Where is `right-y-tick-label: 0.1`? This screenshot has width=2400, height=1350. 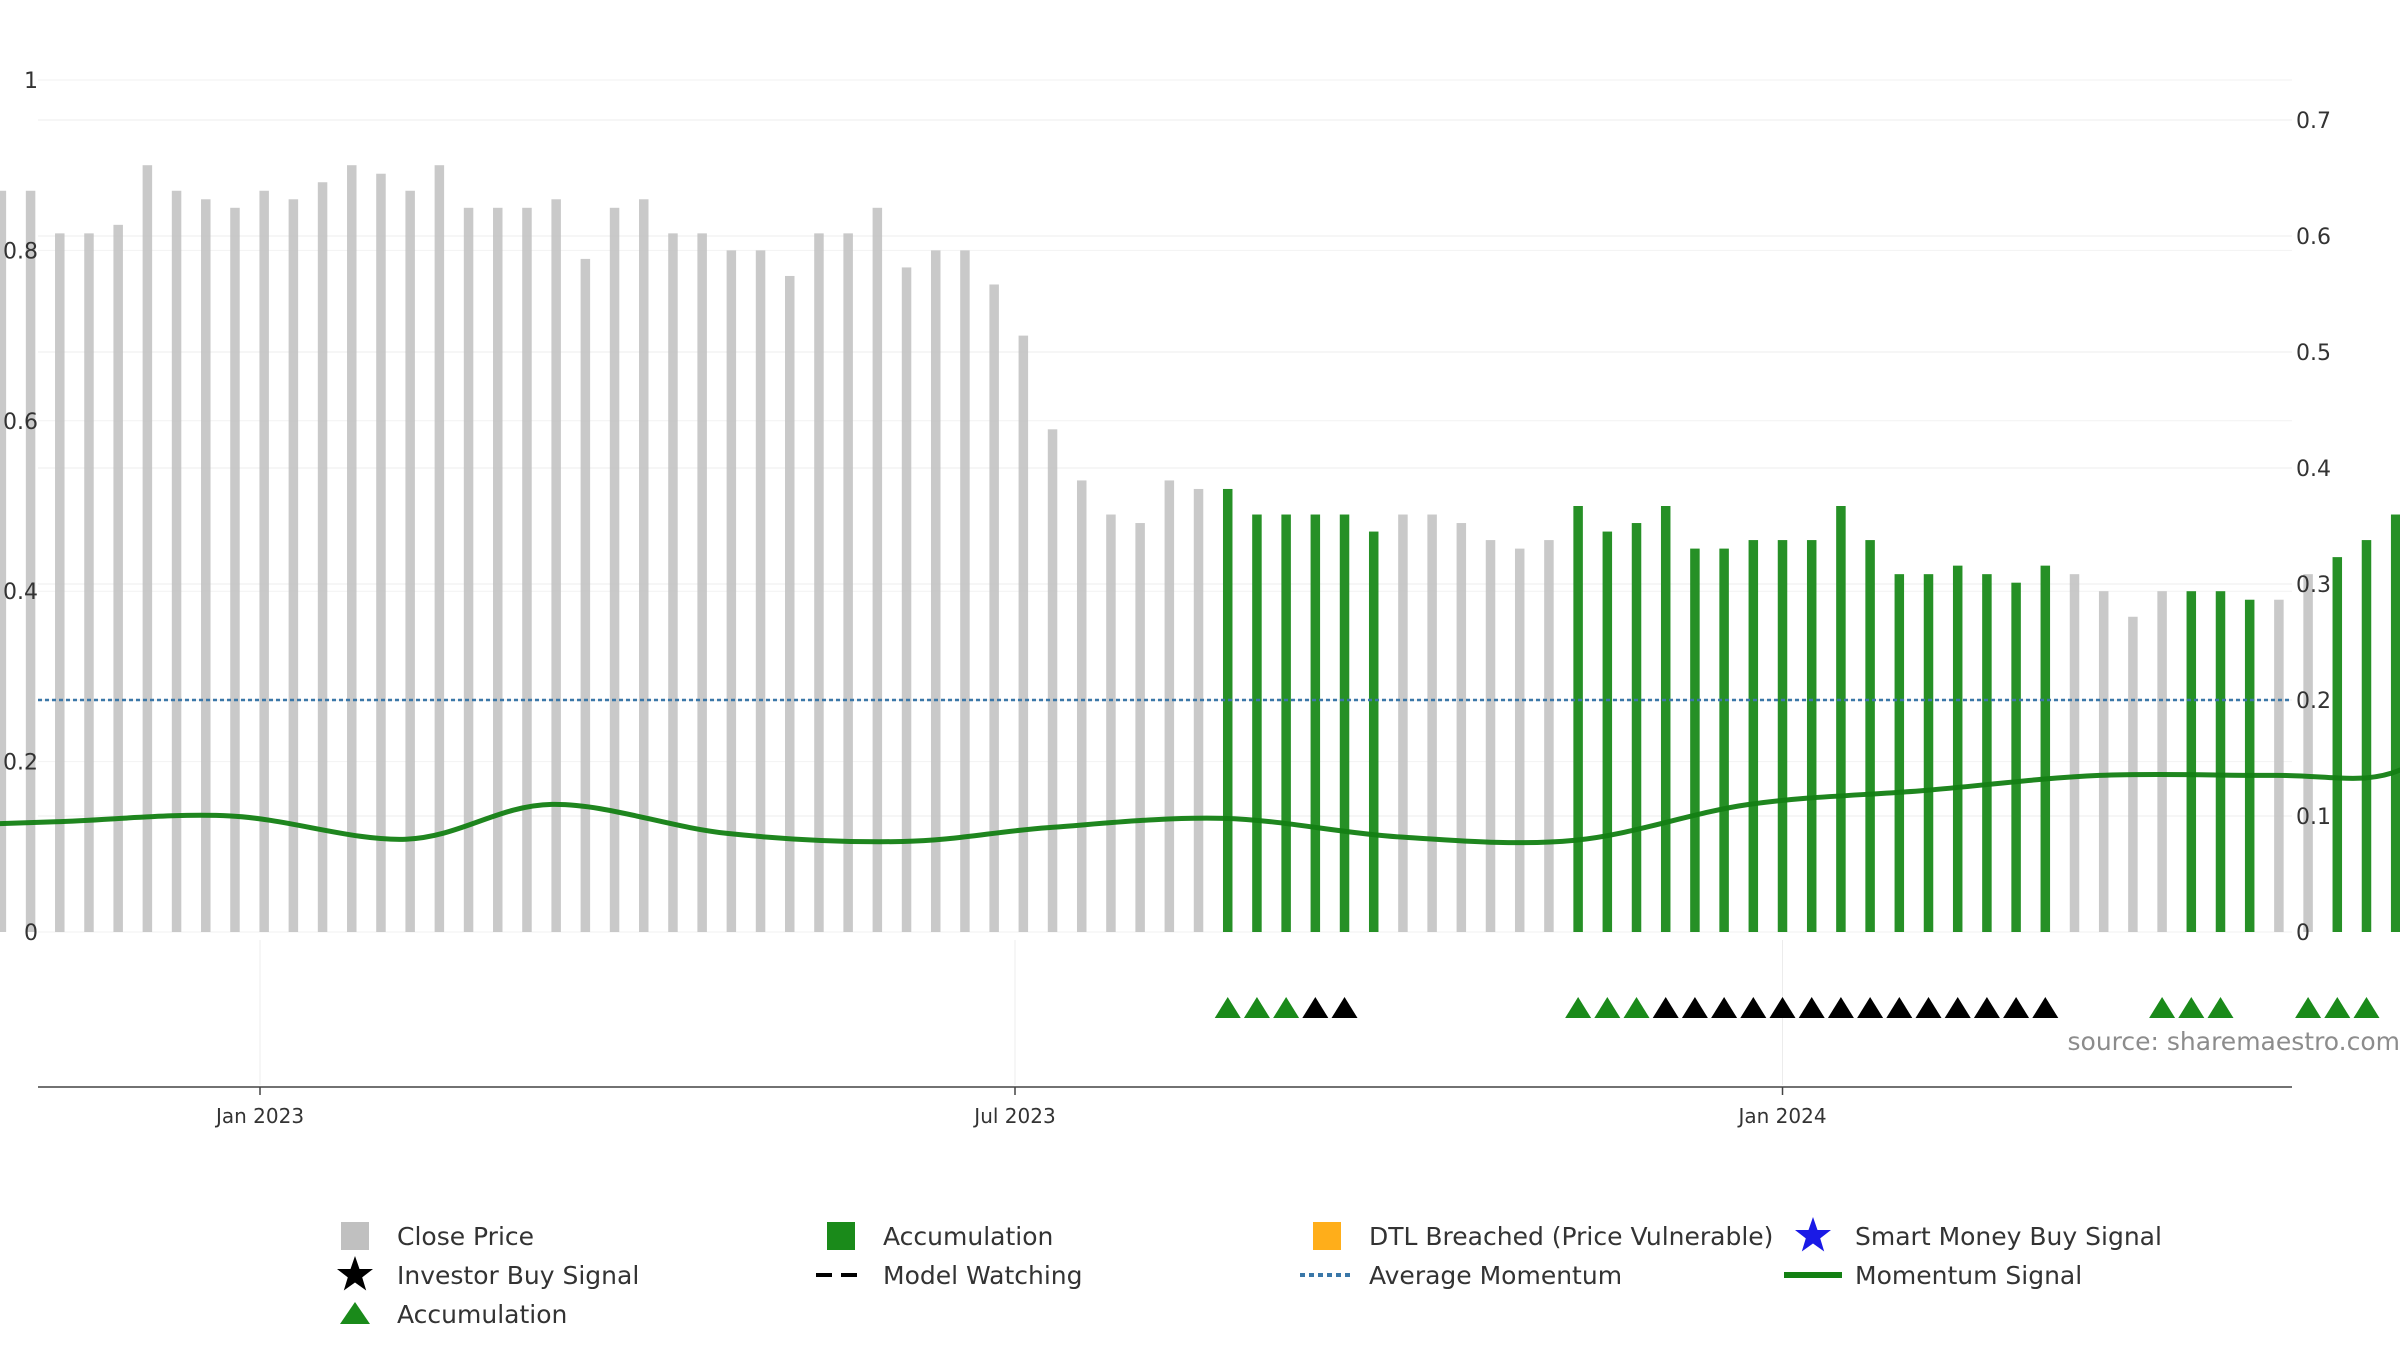 right-y-tick-label: 0.1 is located at coordinates (2313, 817).